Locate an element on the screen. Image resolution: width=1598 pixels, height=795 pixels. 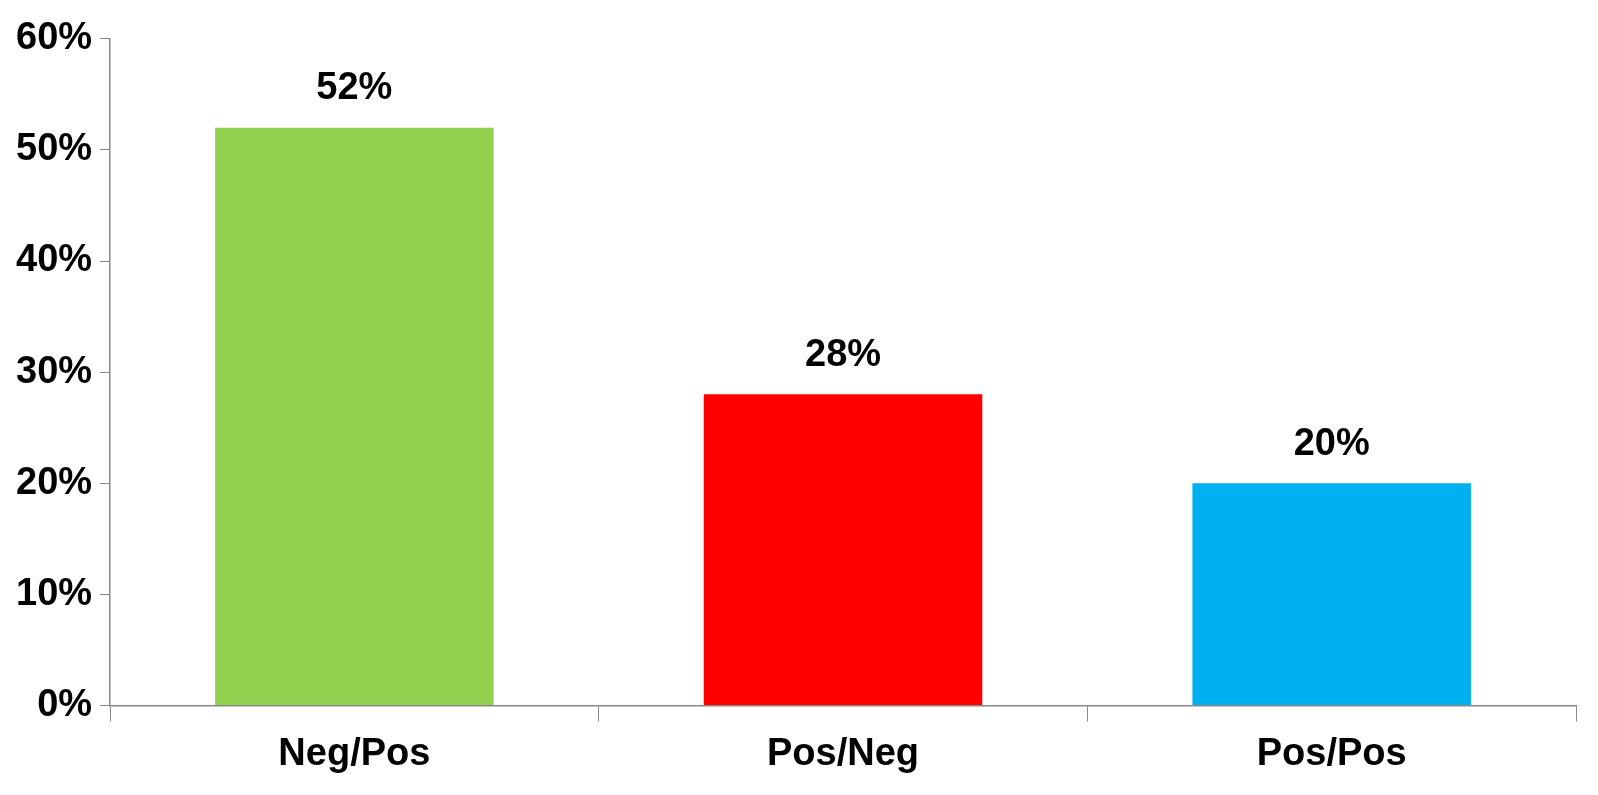
x-tick-label: Pos/Pos is located at coordinates (1331, 751).